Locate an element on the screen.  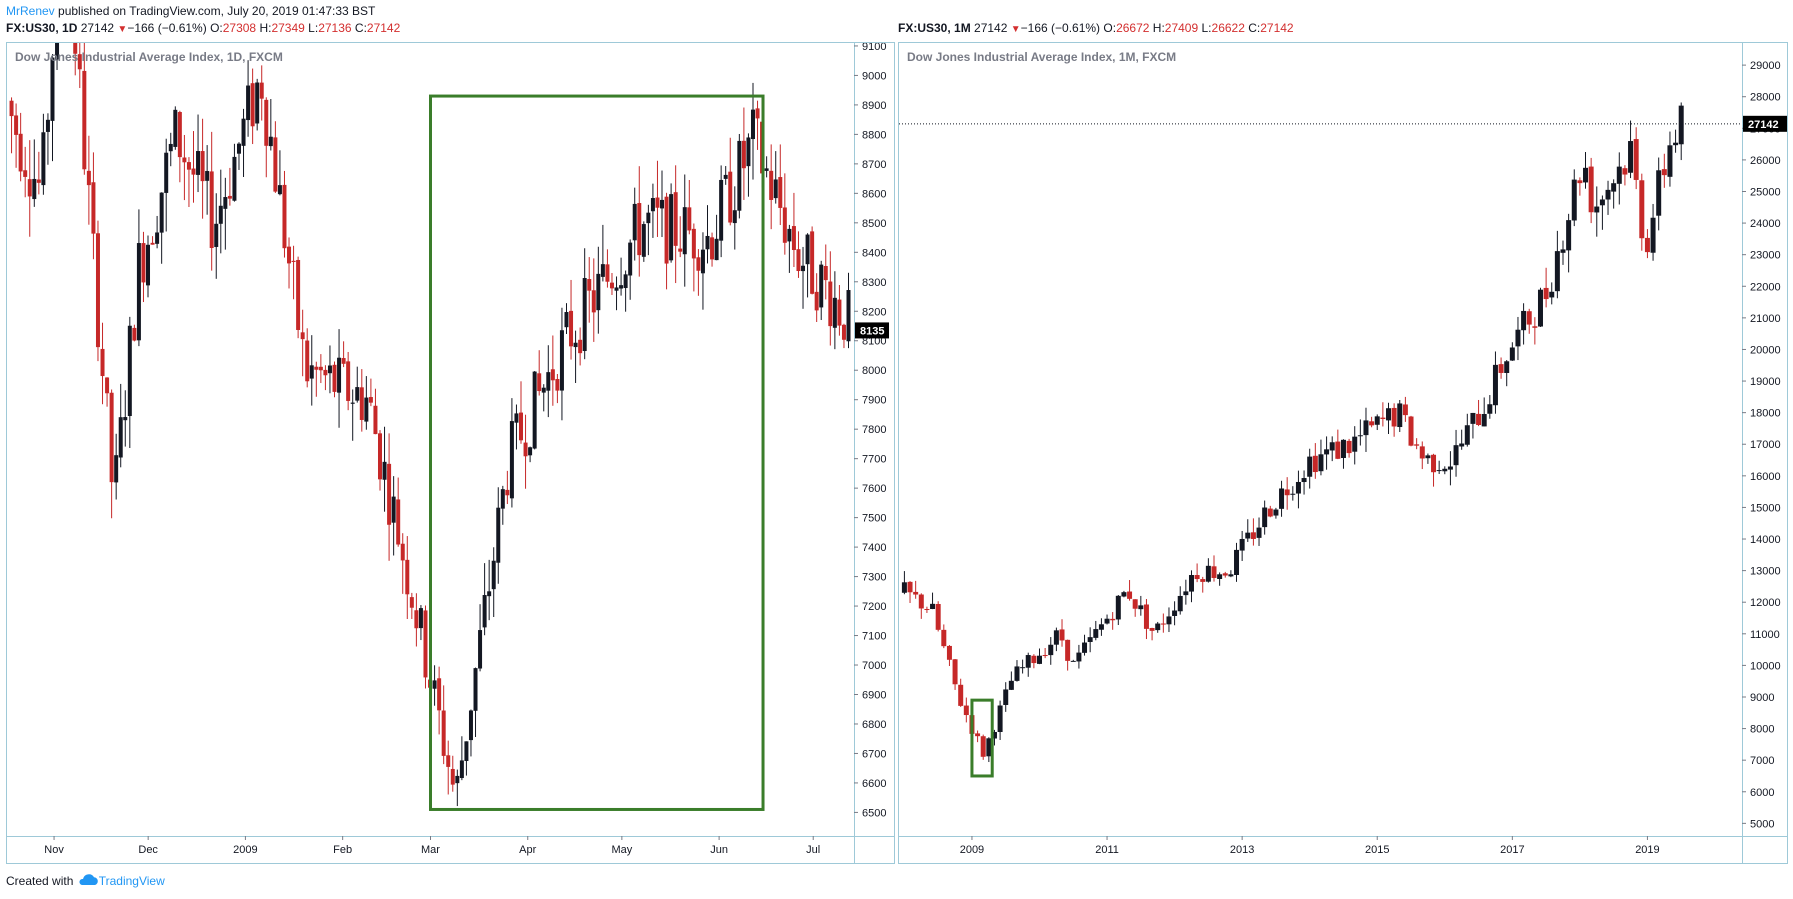
highlight-box is located at coordinates (597, 452).